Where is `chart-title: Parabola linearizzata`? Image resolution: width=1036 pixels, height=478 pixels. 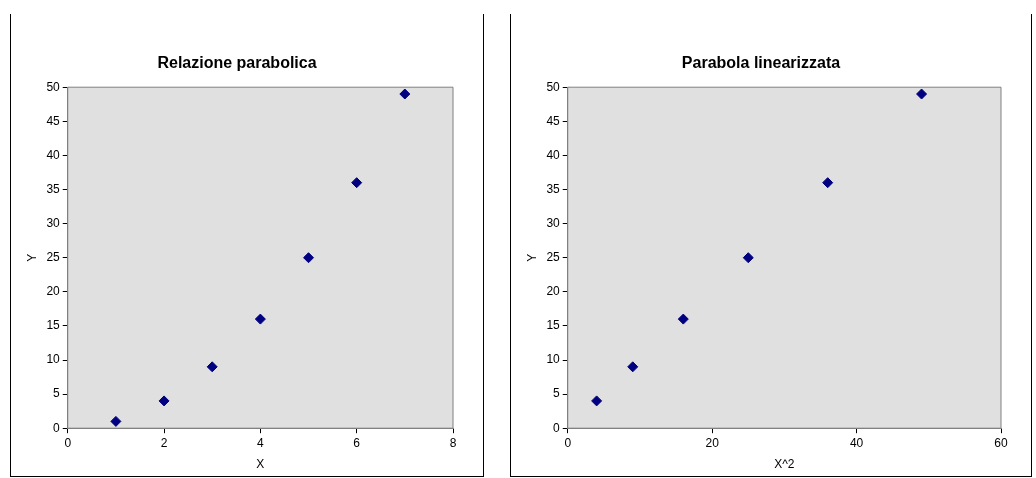 chart-title: Parabola linearizzata is located at coordinates (761, 63).